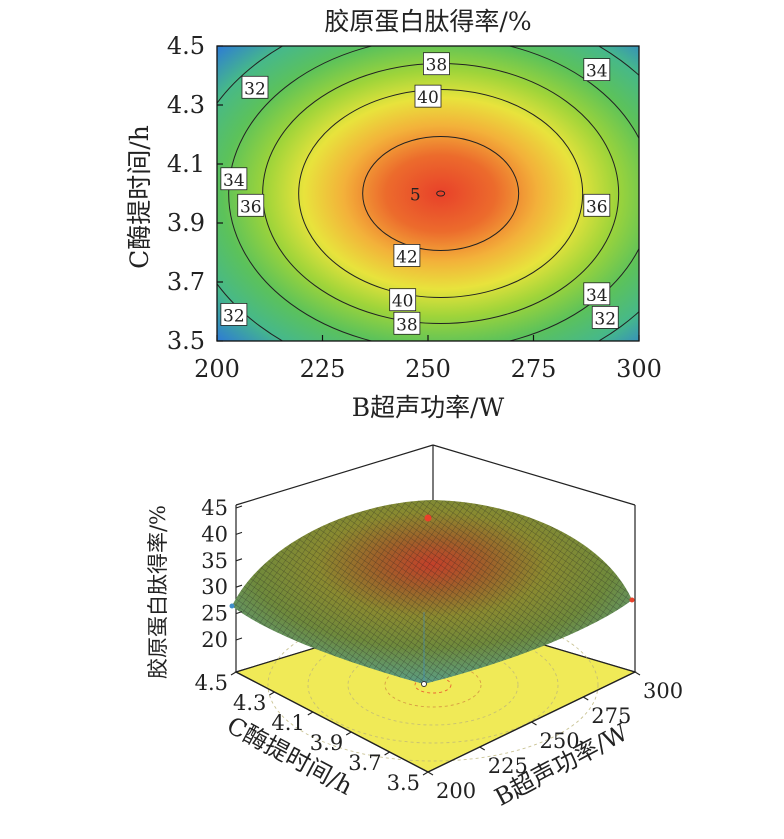 This screenshot has width=784, height=839. What do you see at coordinates (214, 640) in the screenshot?
I see `z-tick-label: 20` at bounding box center [214, 640].